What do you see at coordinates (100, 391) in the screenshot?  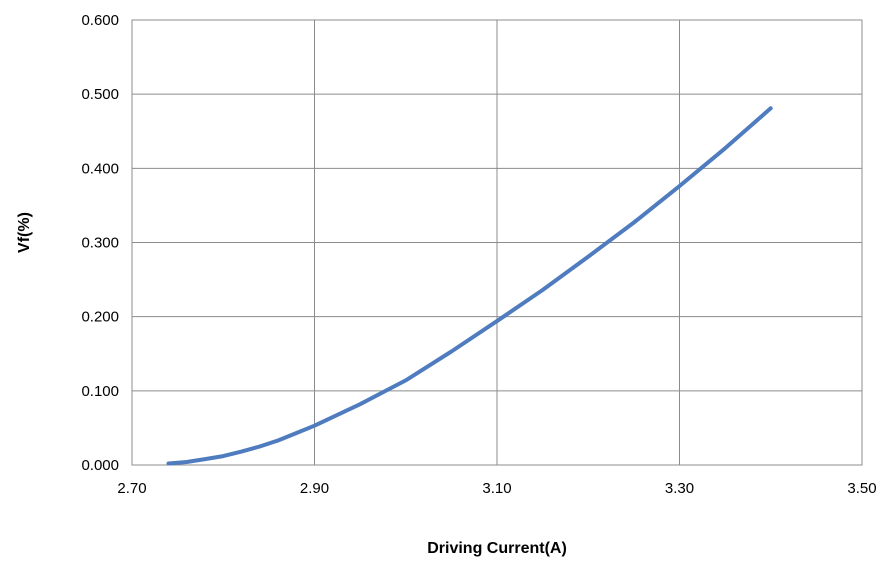 I see `y-tick-label: 0.100` at bounding box center [100, 391].